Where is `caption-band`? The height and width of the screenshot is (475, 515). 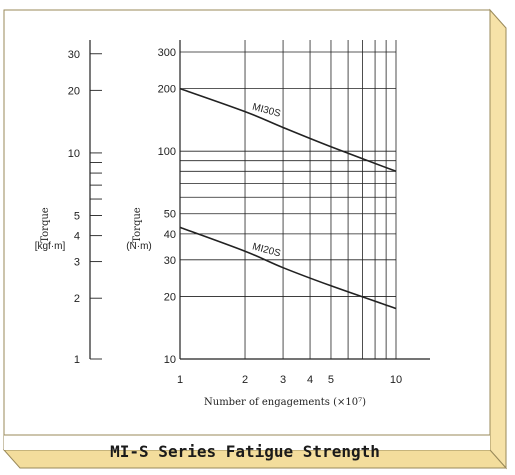 caption-band is located at coordinates (247, 442).